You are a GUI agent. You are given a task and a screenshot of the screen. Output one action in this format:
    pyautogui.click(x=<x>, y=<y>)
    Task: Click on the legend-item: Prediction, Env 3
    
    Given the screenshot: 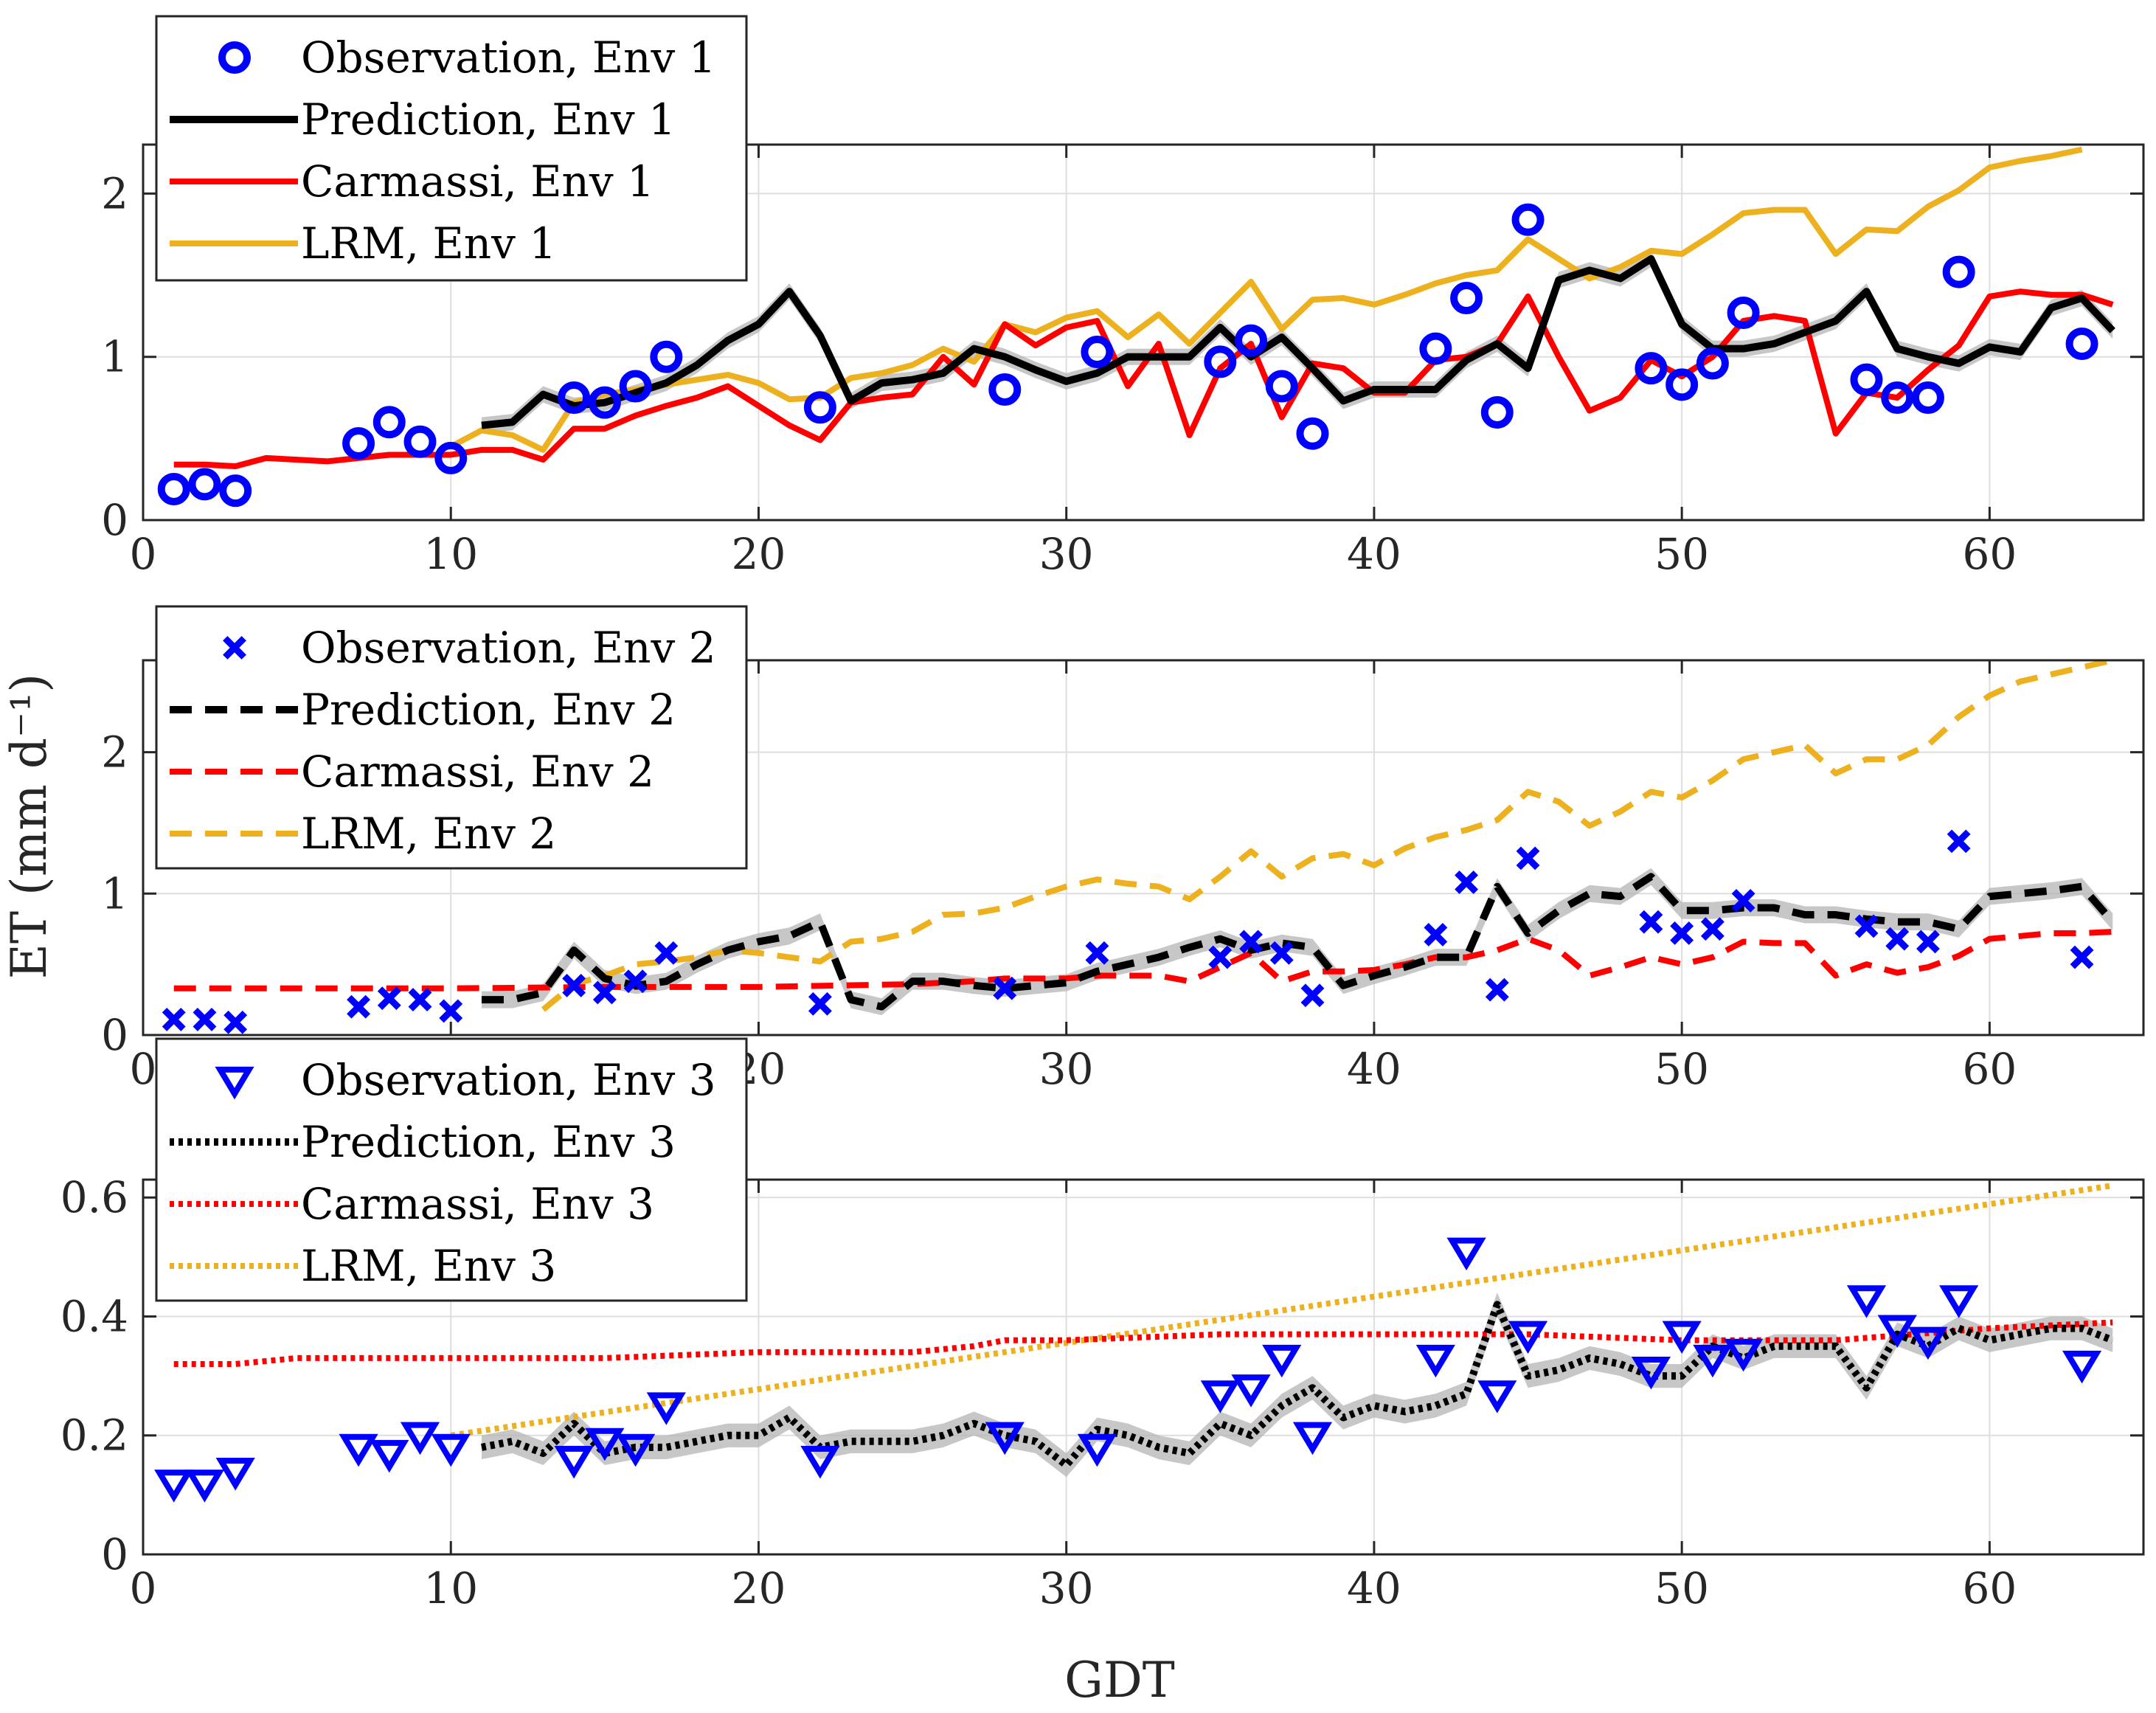 What is the action you would take?
    pyautogui.click(x=423, y=1142)
    